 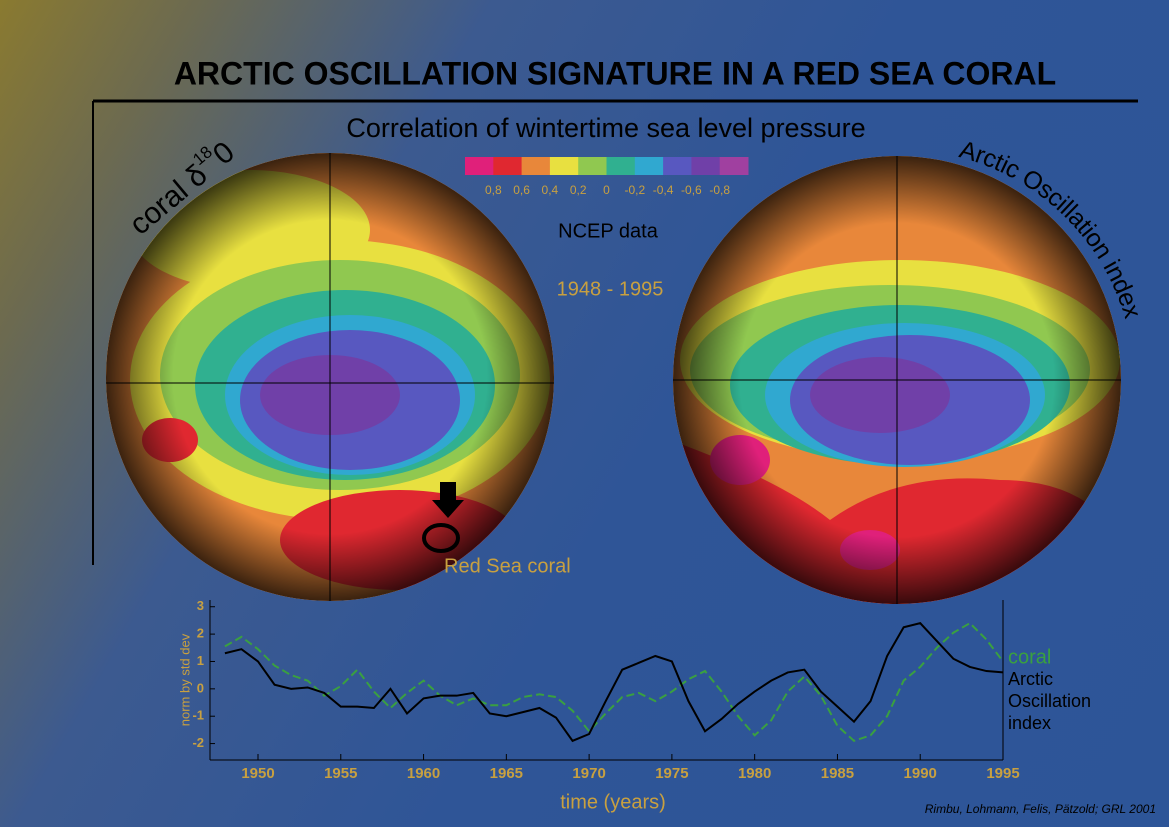 What do you see at coordinates (198, 715) in the screenshot?
I see `y-tick-label: -1` at bounding box center [198, 715].